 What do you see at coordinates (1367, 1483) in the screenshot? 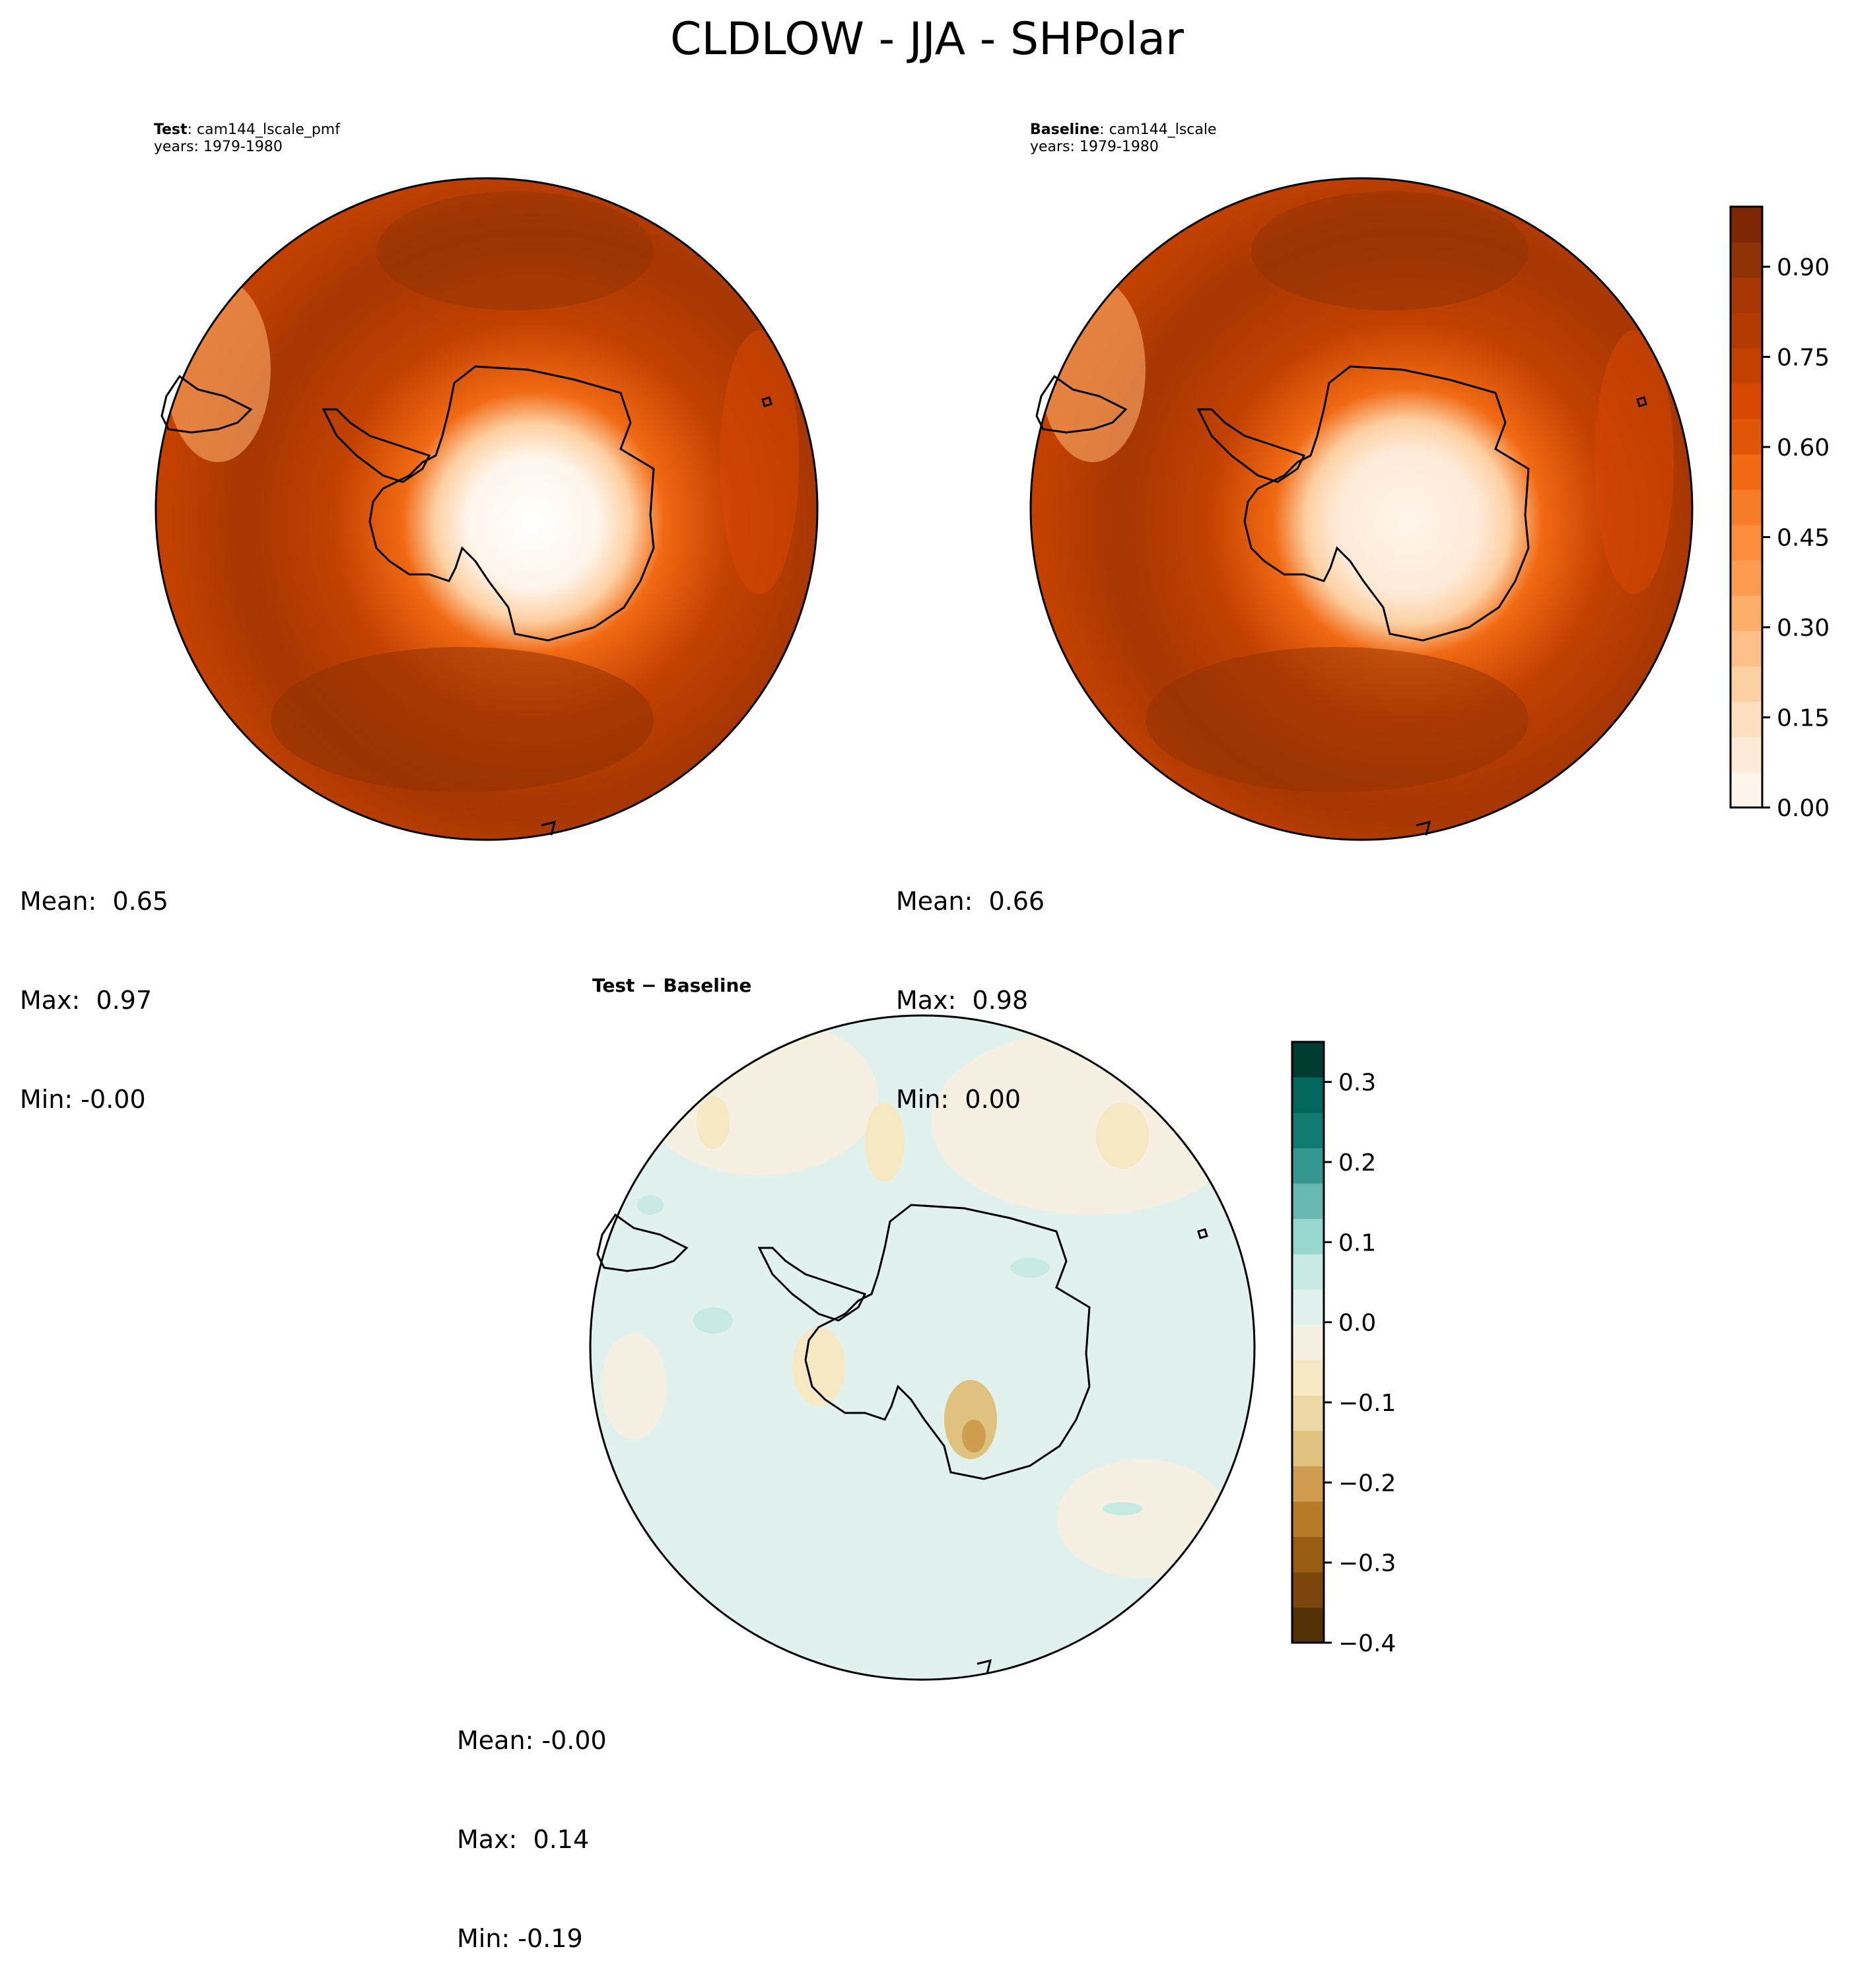
I see `diff-colorbar-tick-label: −0.2` at bounding box center [1367, 1483].